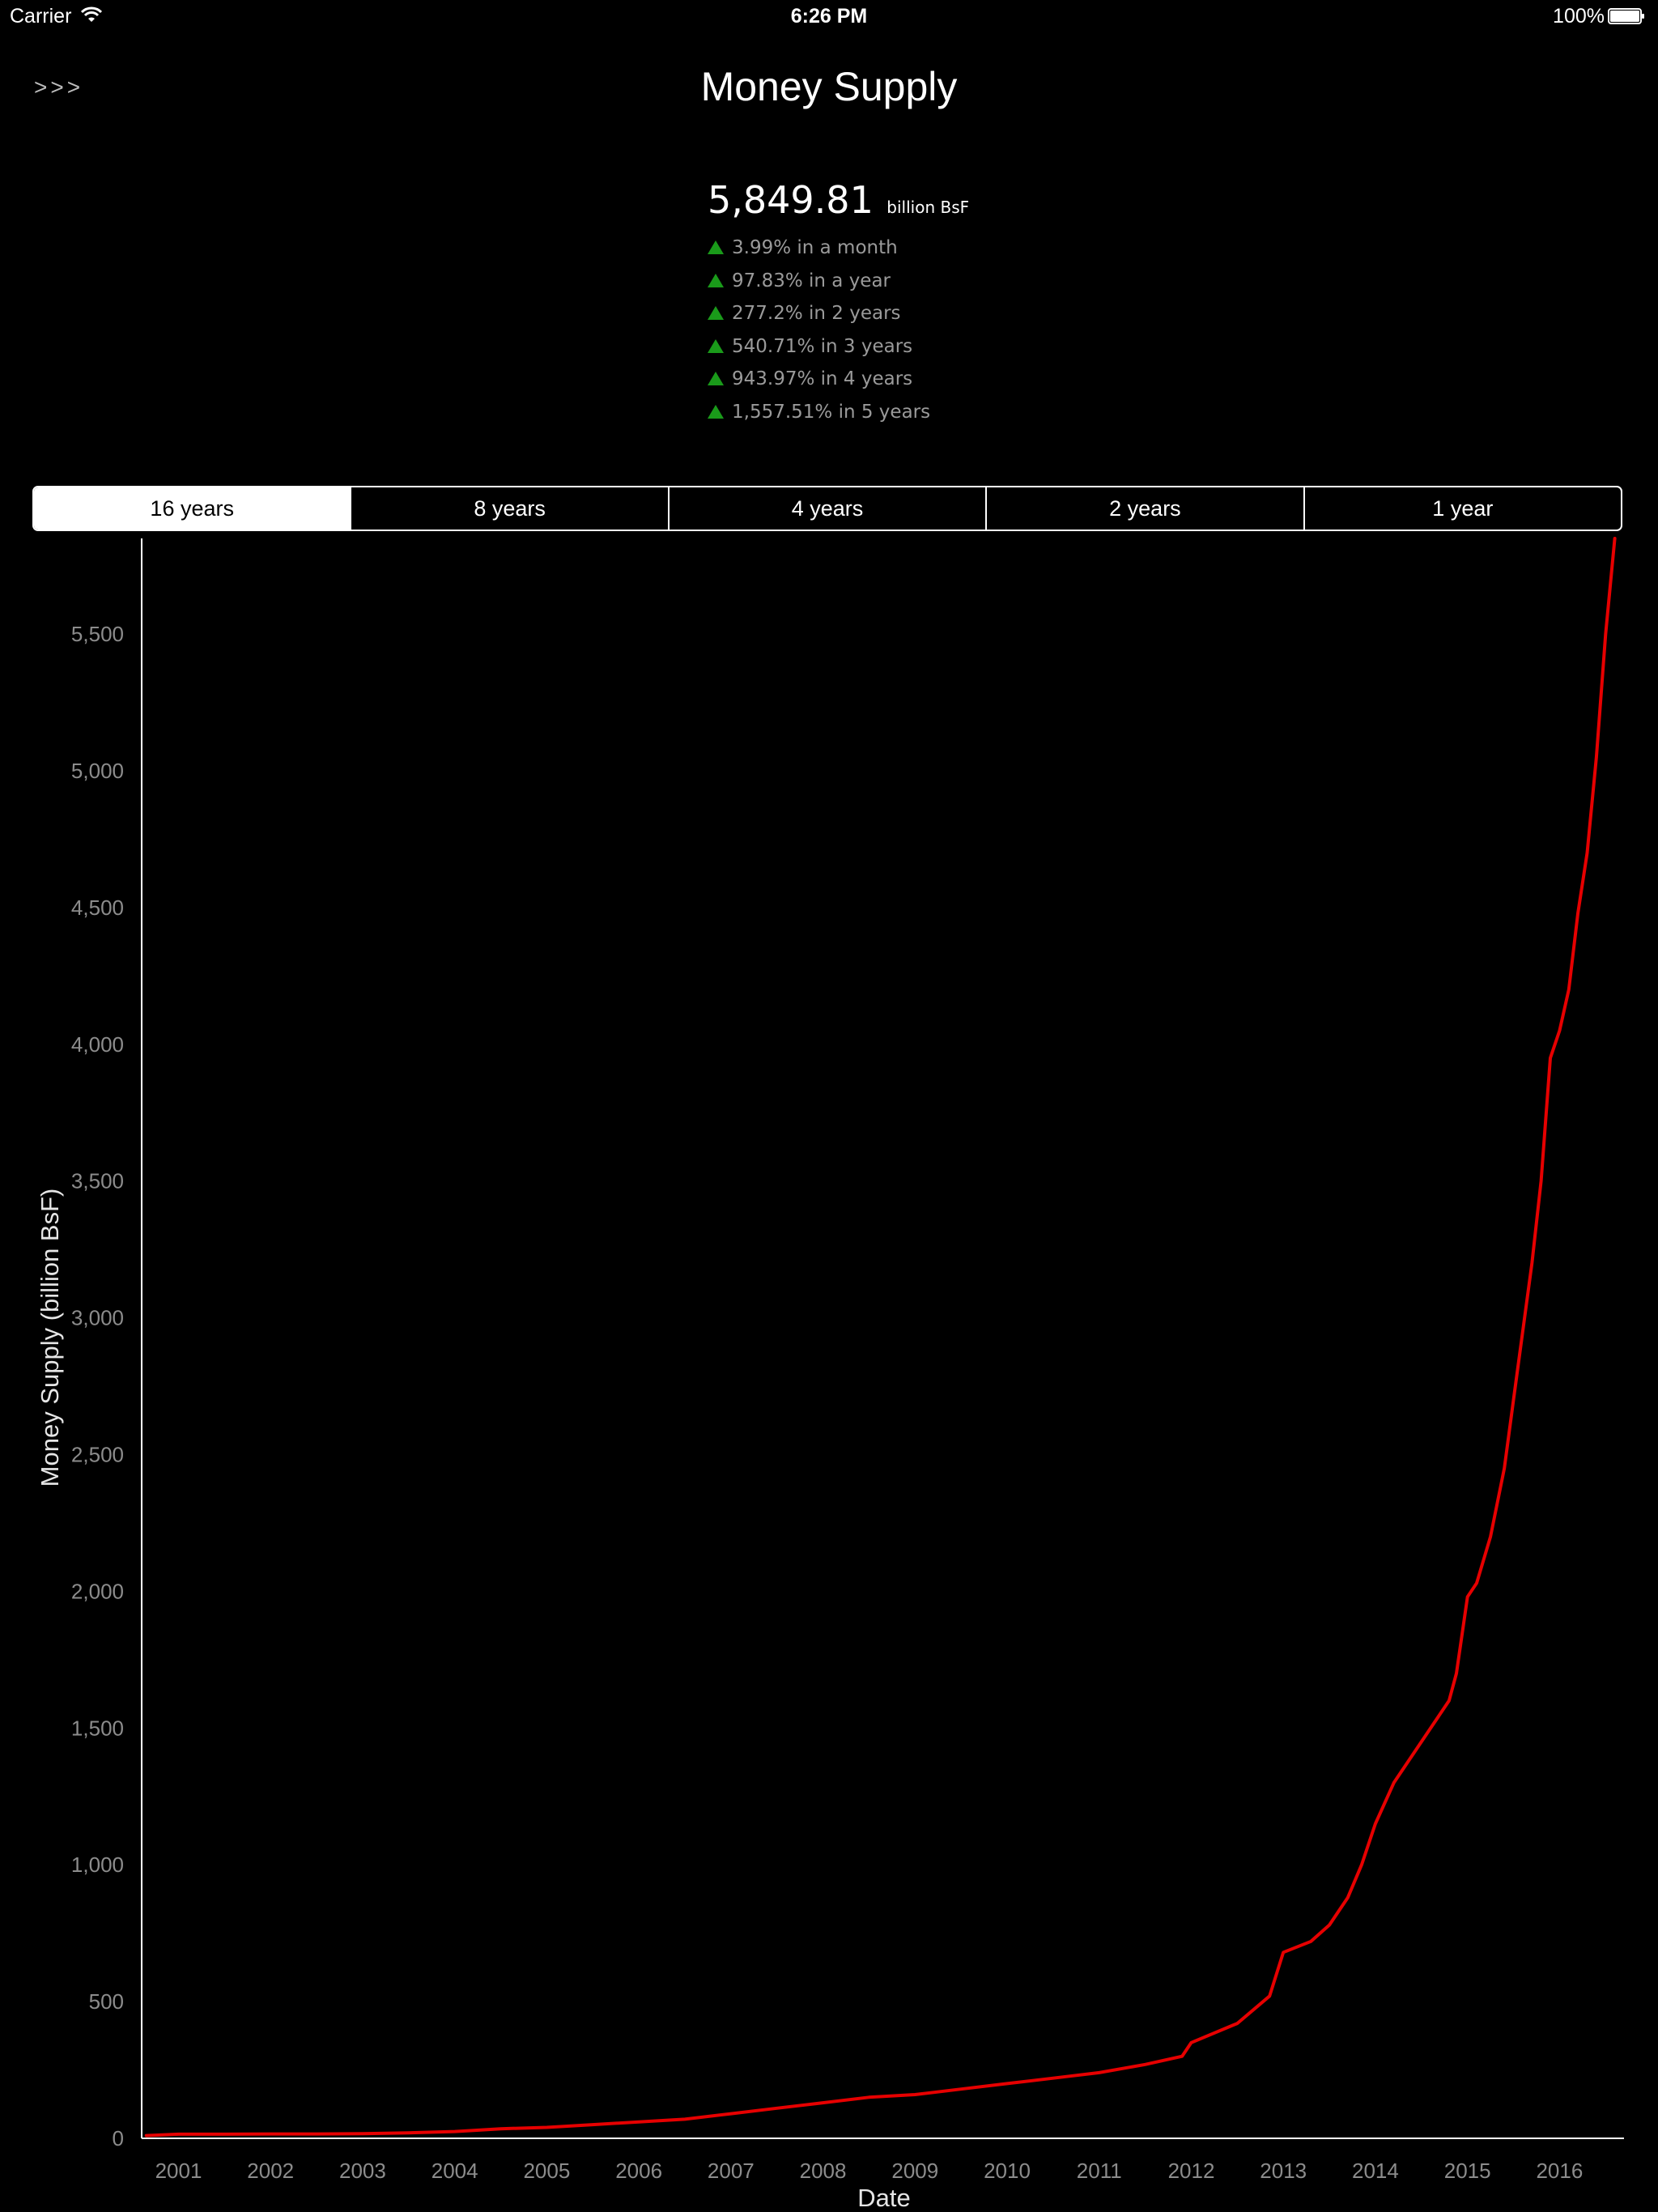 The image size is (1658, 2212). What do you see at coordinates (59, 87) in the screenshot?
I see `menu-toggle-button: >>>` at bounding box center [59, 87].